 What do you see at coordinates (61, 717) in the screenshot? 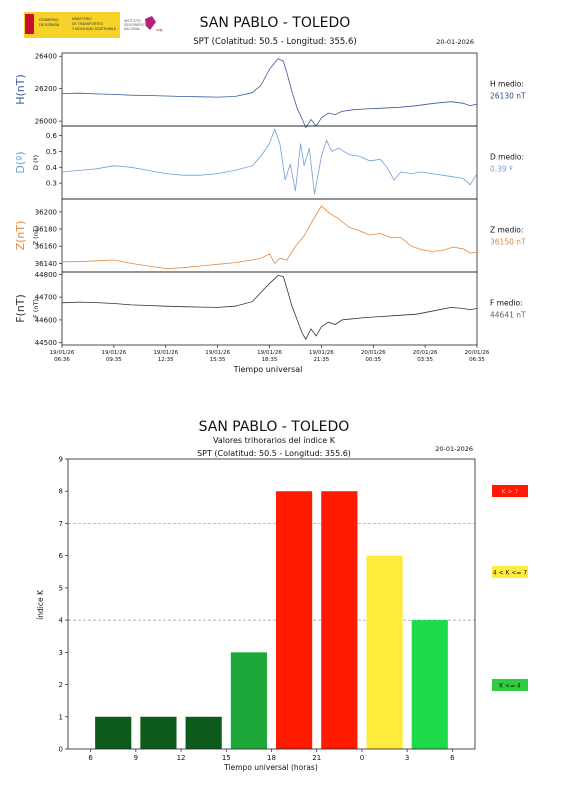
I see `k-ytick-label-1: 1` at bounding box center [61, 717].